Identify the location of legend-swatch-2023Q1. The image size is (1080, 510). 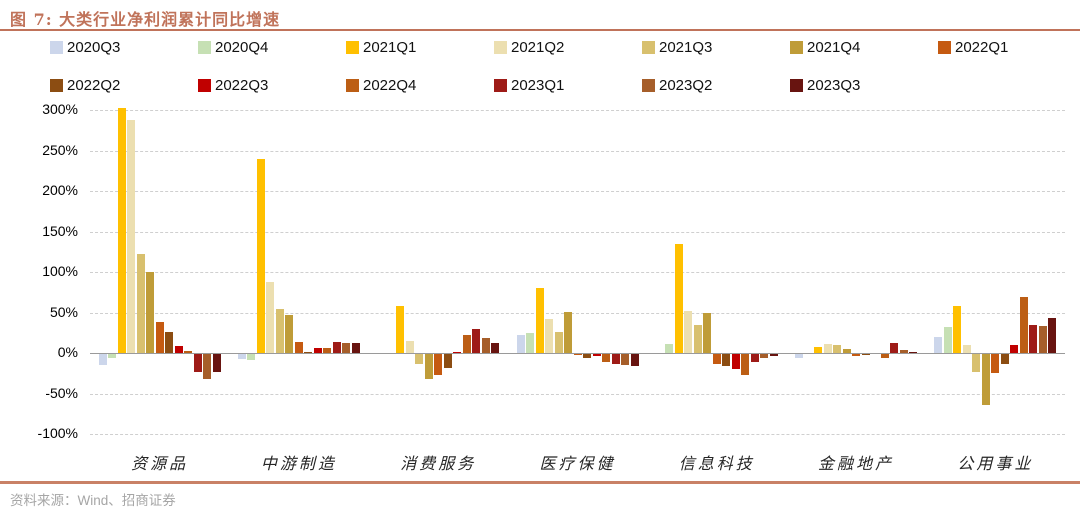
(500, 85).